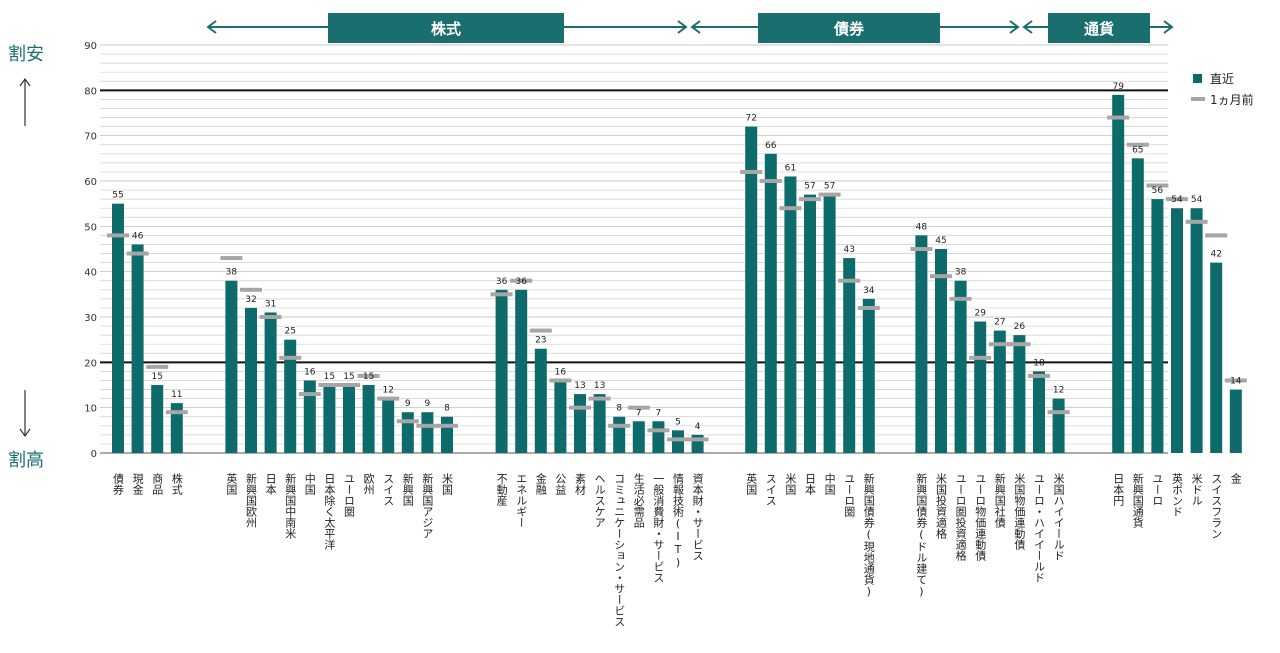 This screenshot has width=1280, height=653. What do you see at coordinates (540, 341) in the screenshot?
I see `value-label: 23` at bounding box center [540, 341].